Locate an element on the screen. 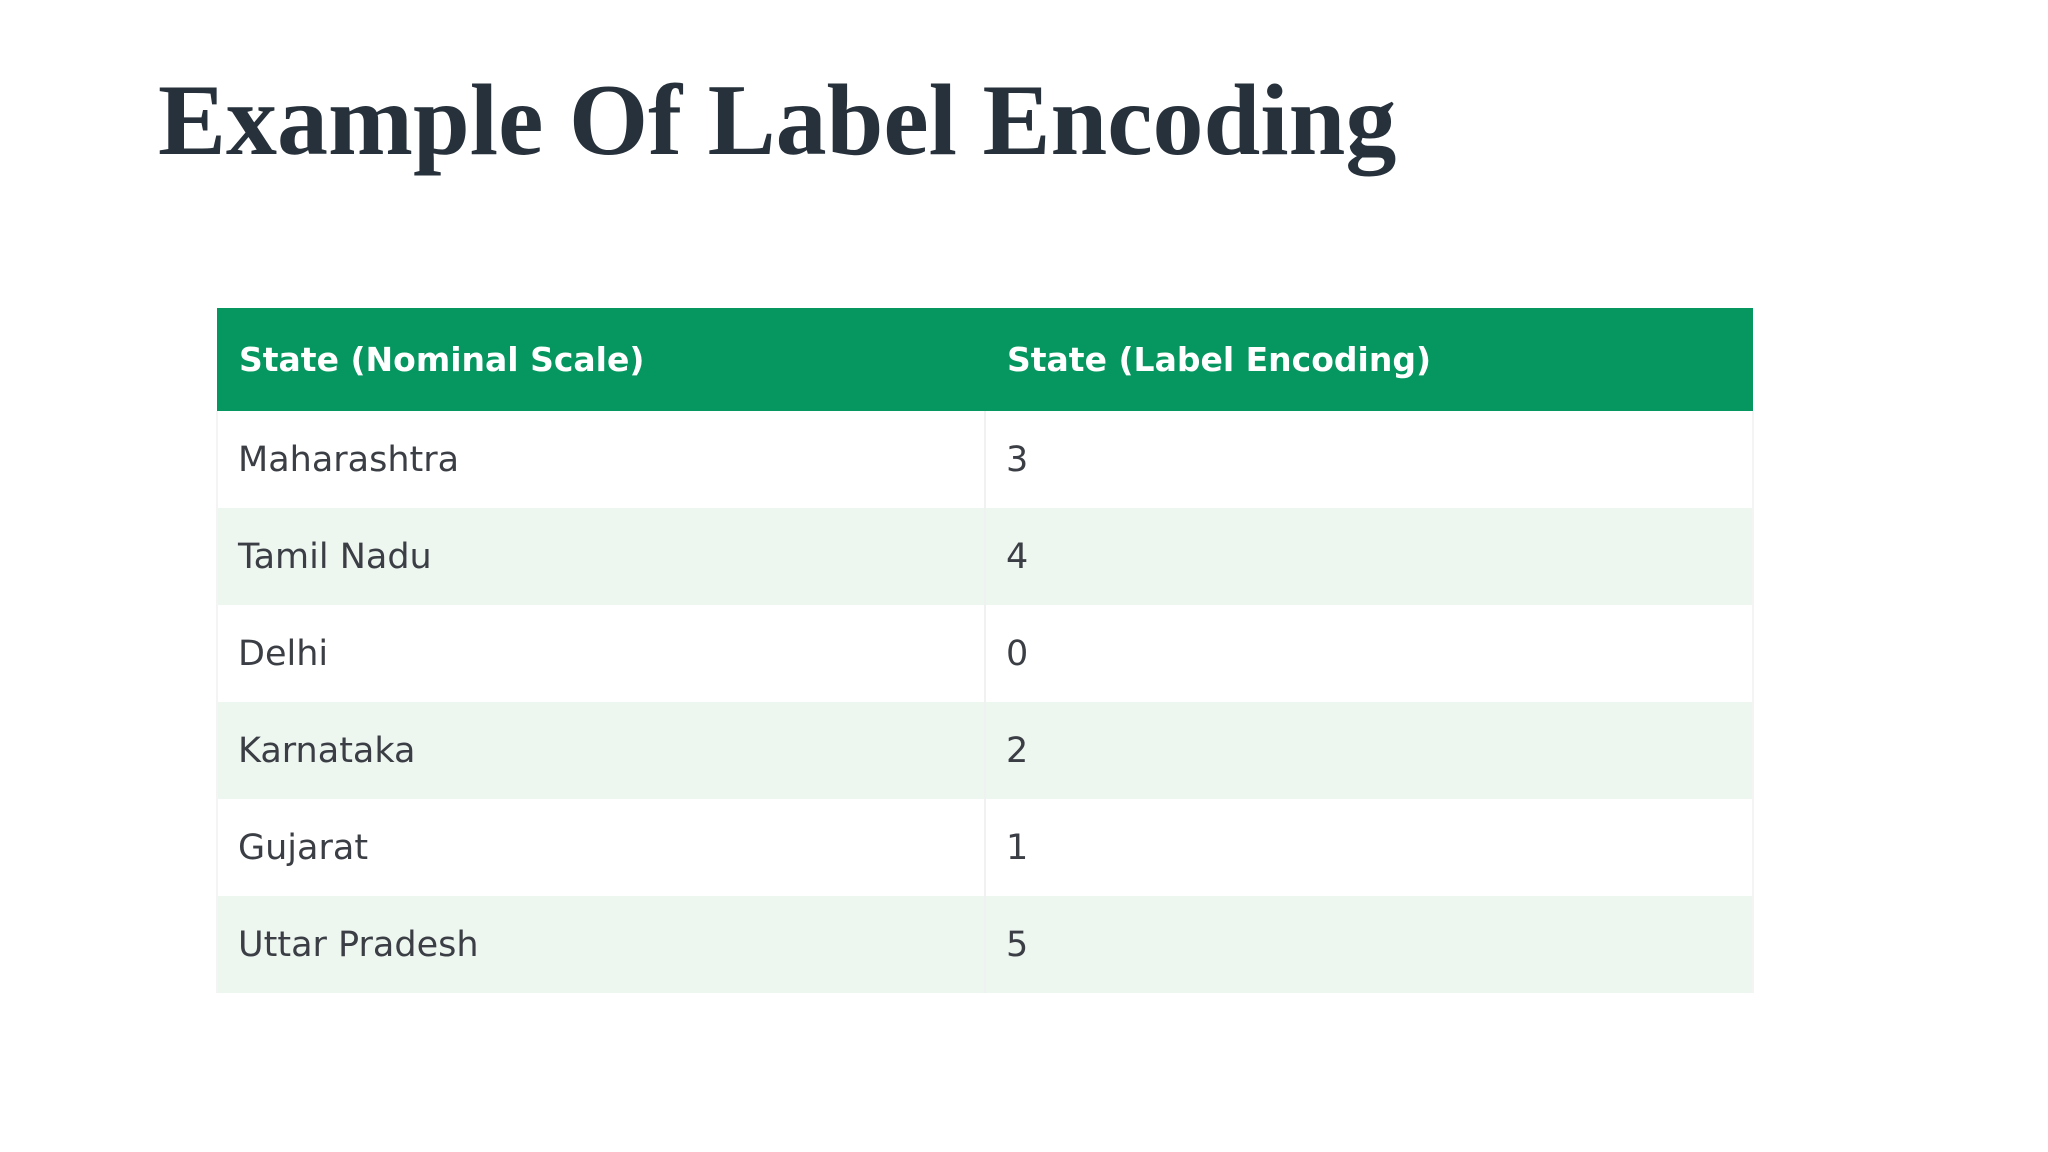  table-row: Uttar Pradesh 5 is located at coordinates (985, 944).